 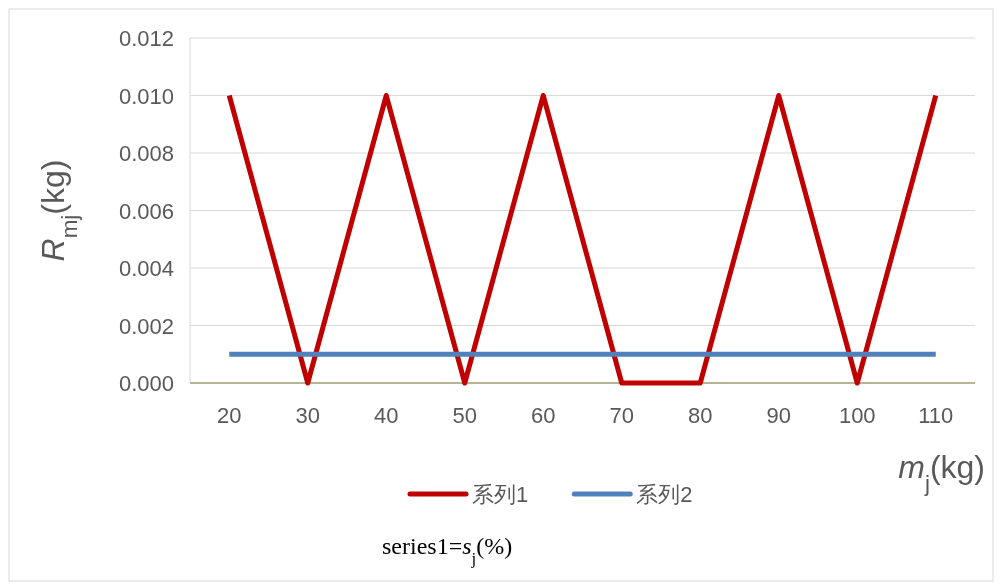 What do you see at coordinates (146, 38) in the screenshot?
I see `y-tick-label: 0.012` at bounding box center [146, 38].